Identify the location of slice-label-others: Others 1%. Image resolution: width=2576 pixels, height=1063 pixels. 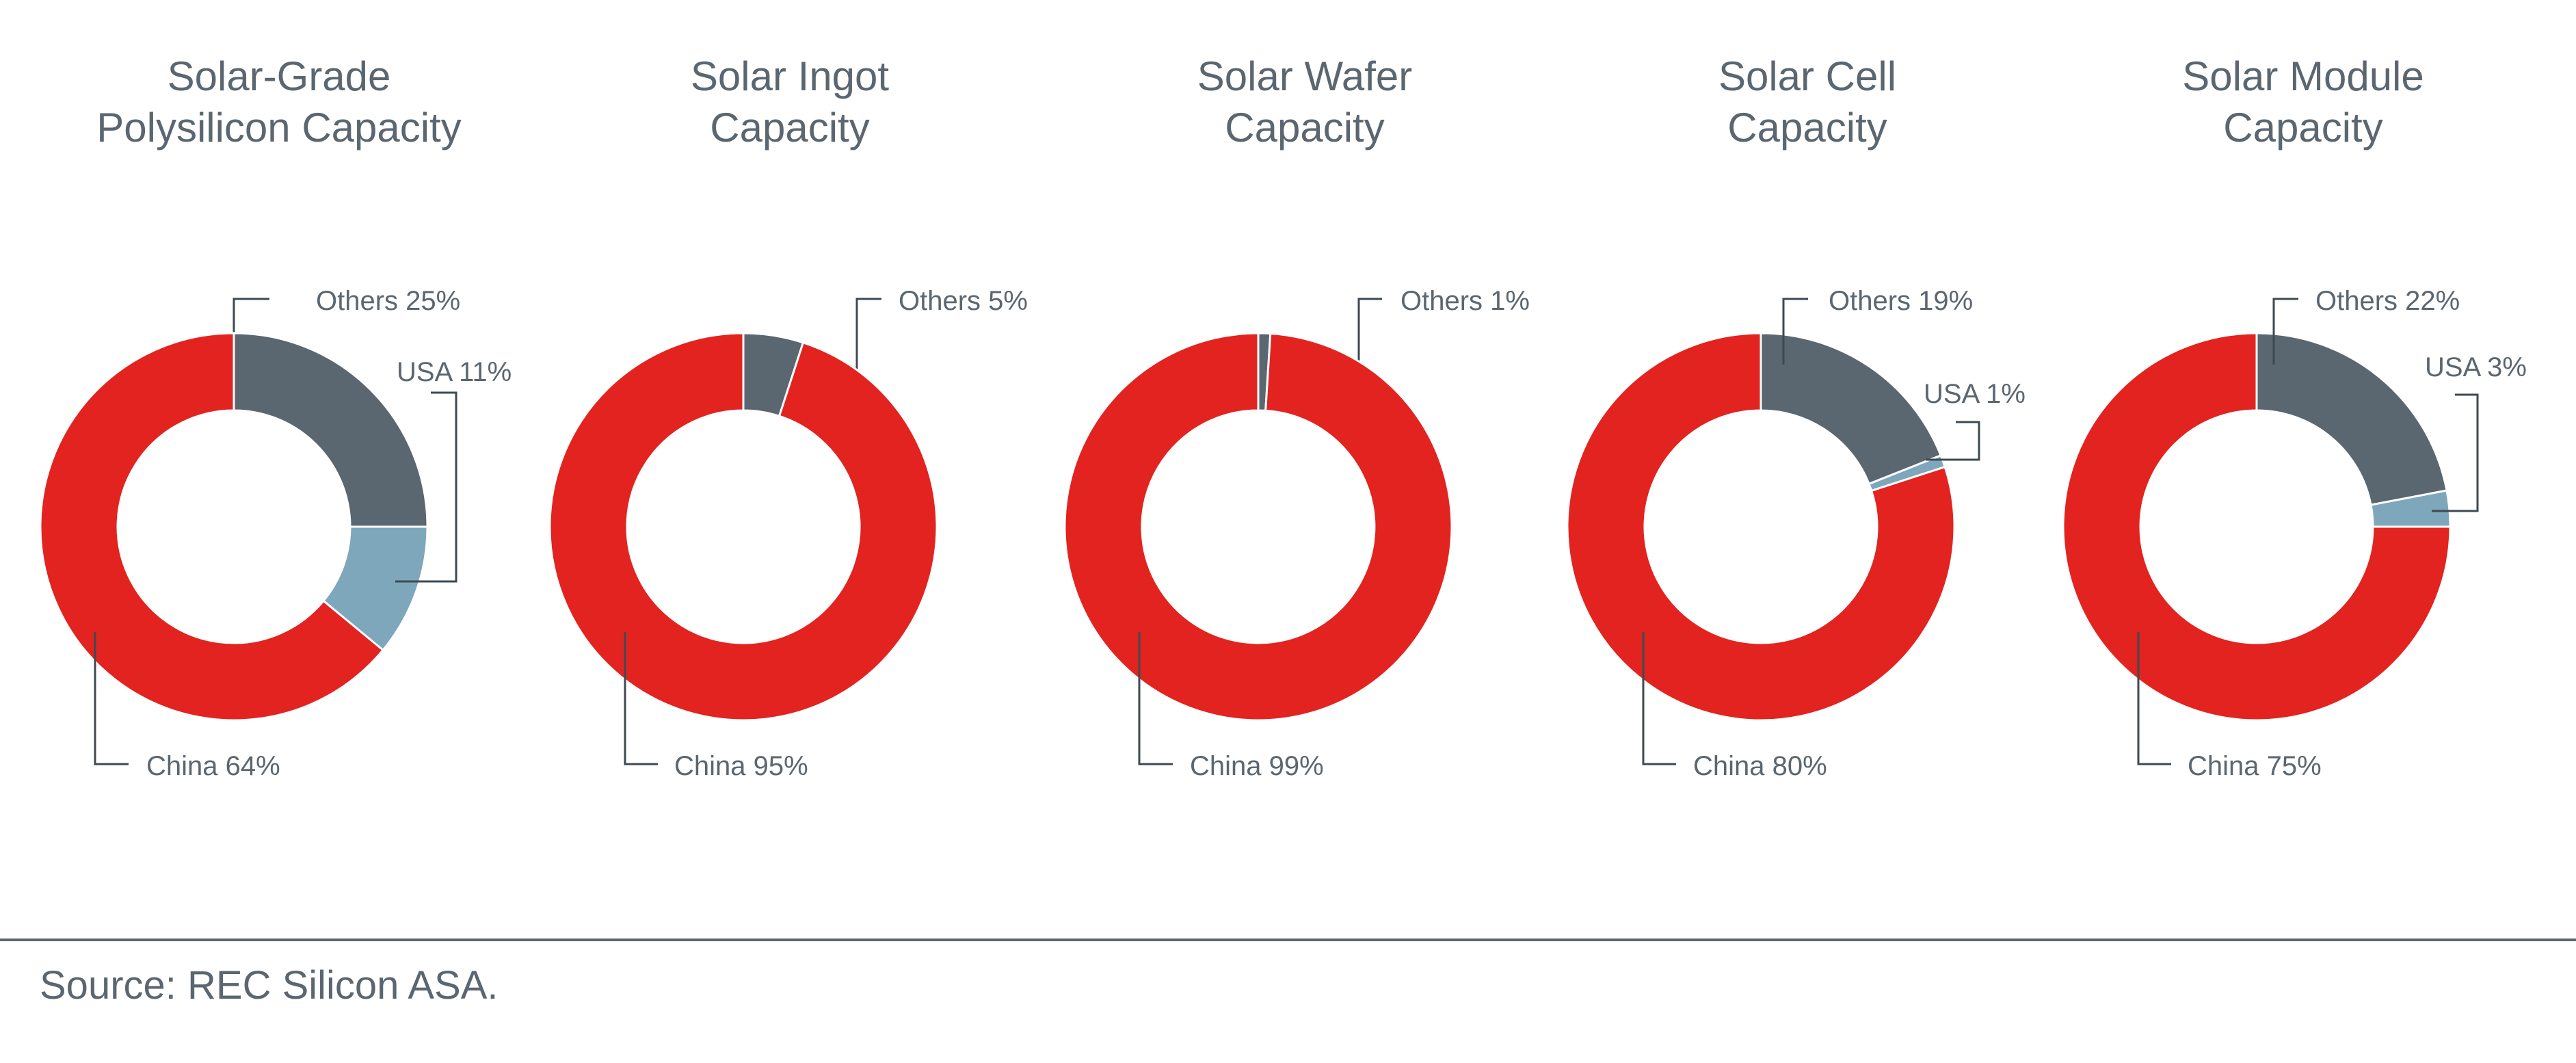
(1465, 301).